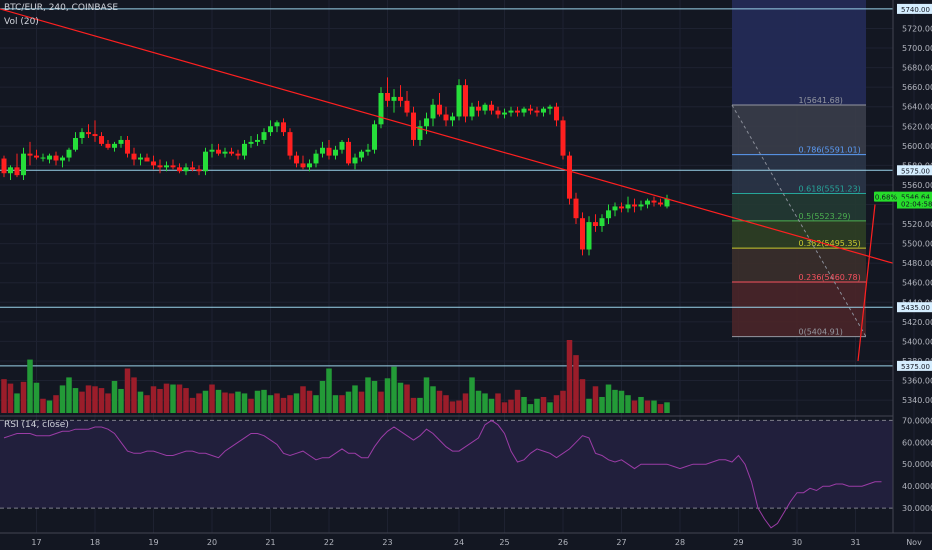 Image resolution: width=932 pixels, height=550 pixels. I want to click on time-tick-label: 17, so click(36, 542).